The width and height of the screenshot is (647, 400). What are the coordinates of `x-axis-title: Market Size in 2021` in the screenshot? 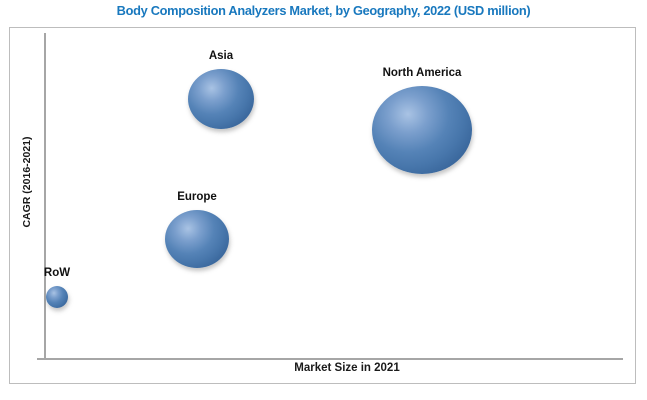 It's located at (347, 368).